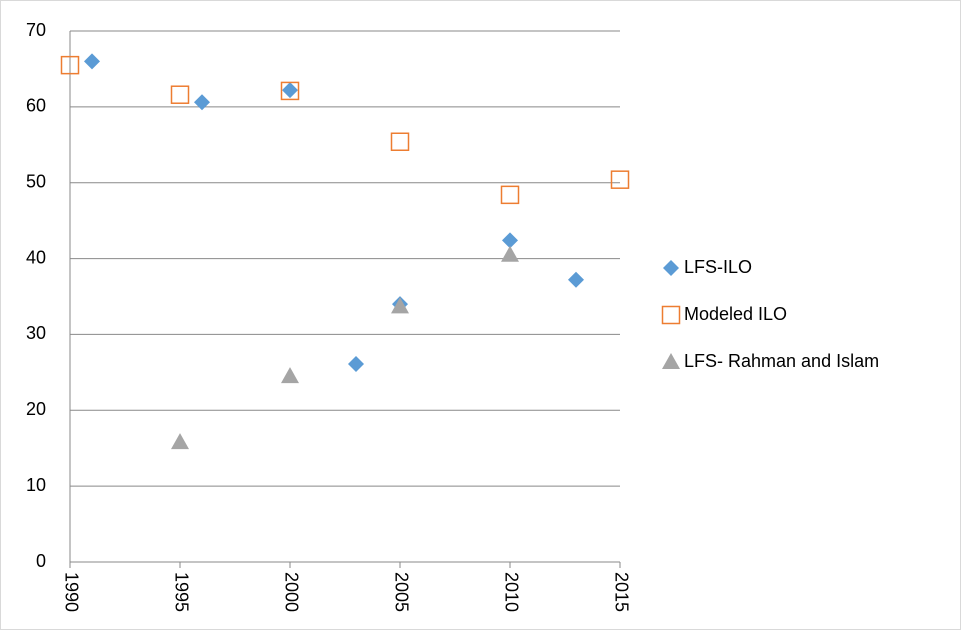 This screenshot has width=961, height=630. I want to click on y-tick-label: 20, so click(36, 409).